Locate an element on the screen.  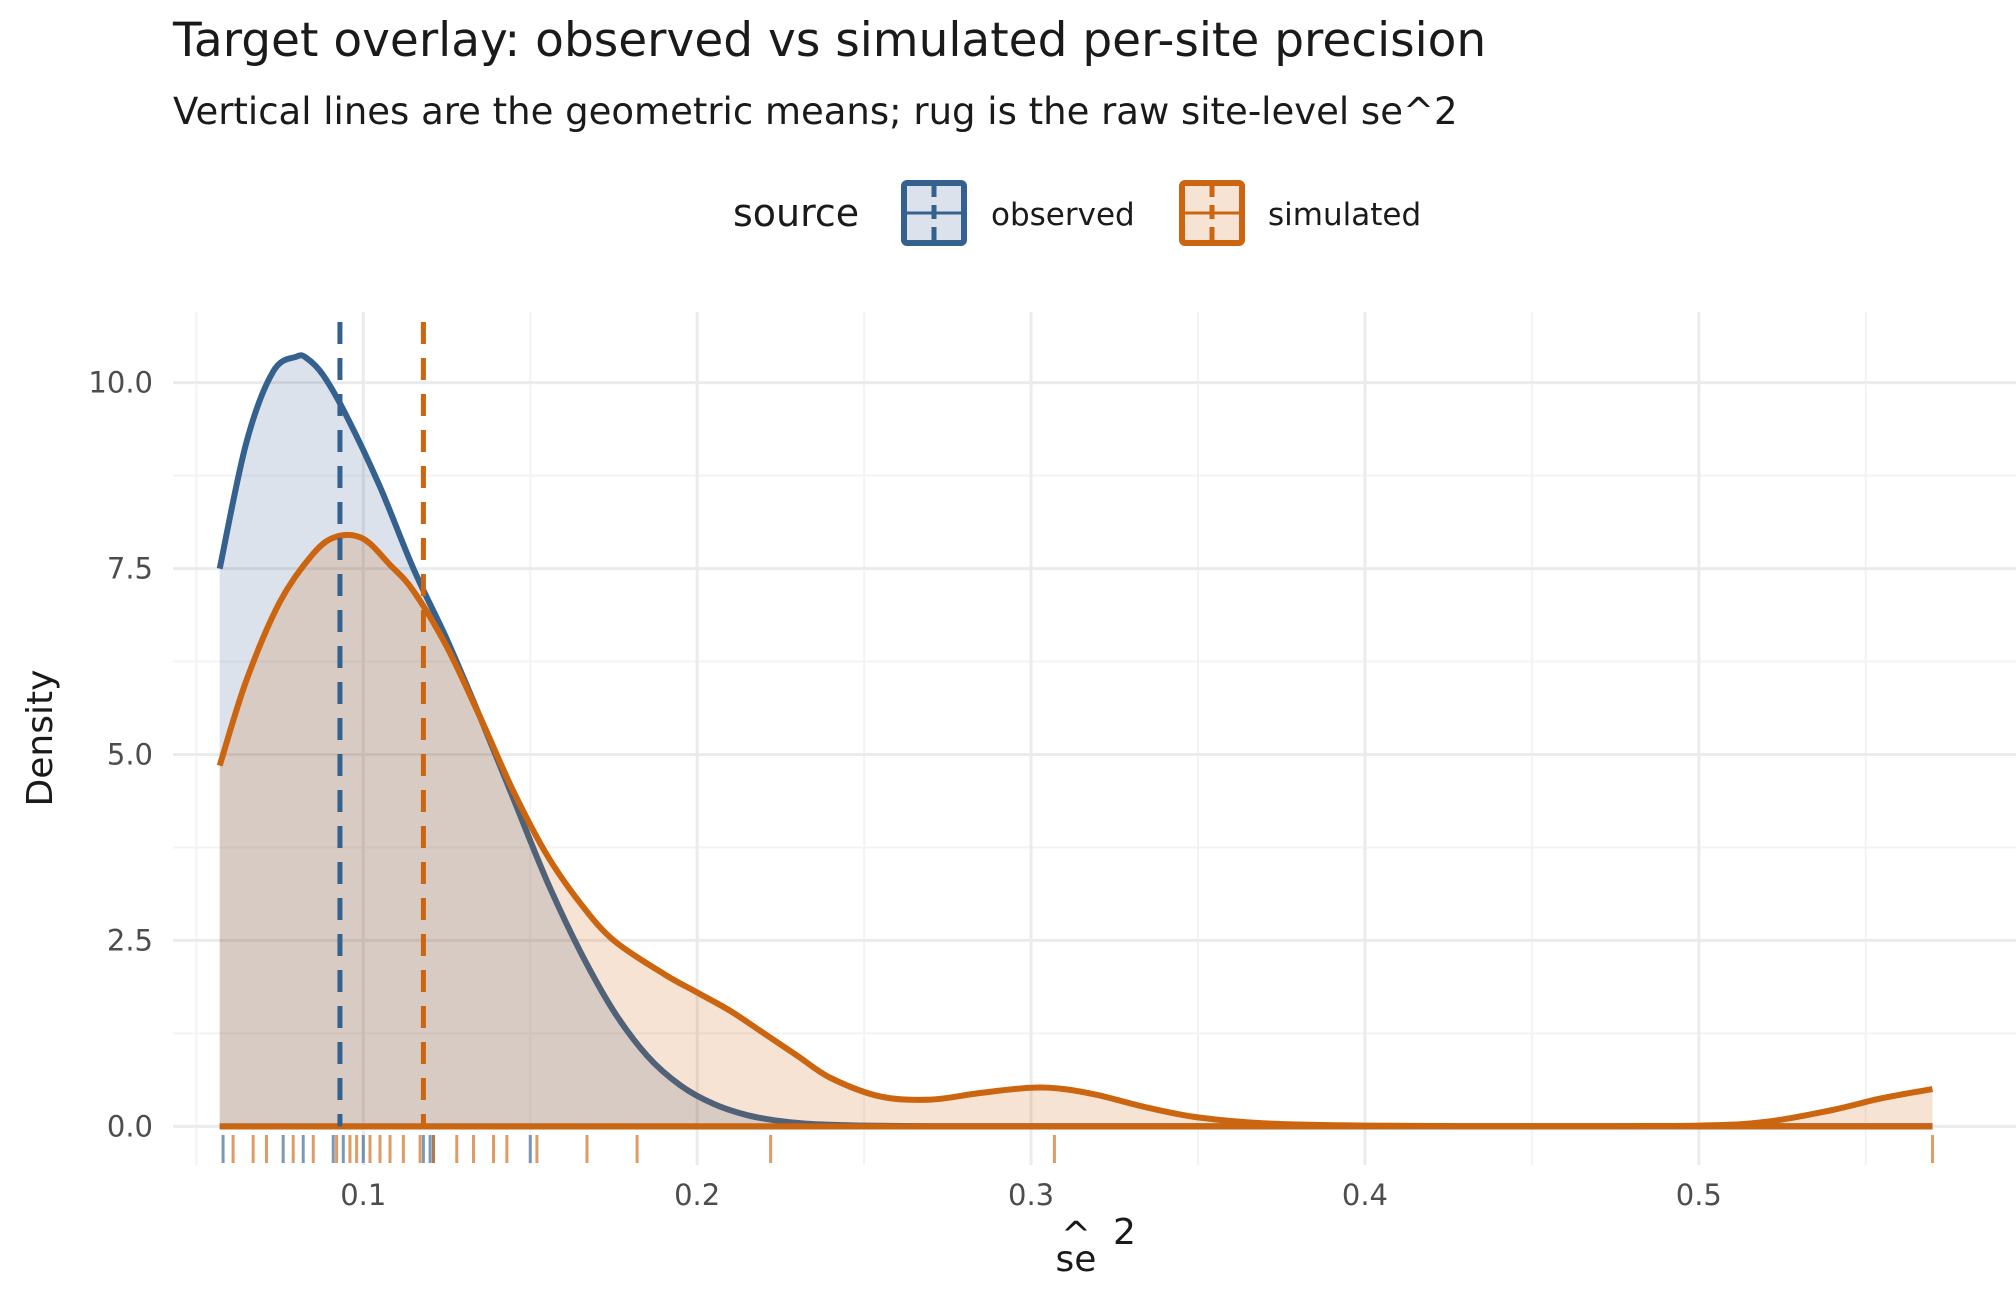
x-tick-labels: 0.1 0.2 0.3 0.4 0.5 is located at coordinates (1031, 1195).